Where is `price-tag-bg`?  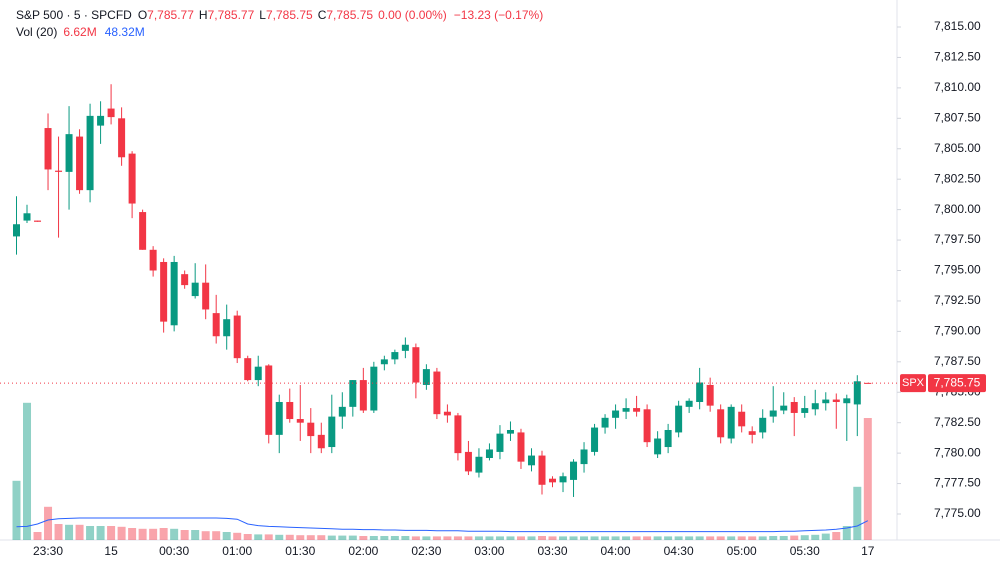 price-tag-bg is located at coordinates (957, 383).